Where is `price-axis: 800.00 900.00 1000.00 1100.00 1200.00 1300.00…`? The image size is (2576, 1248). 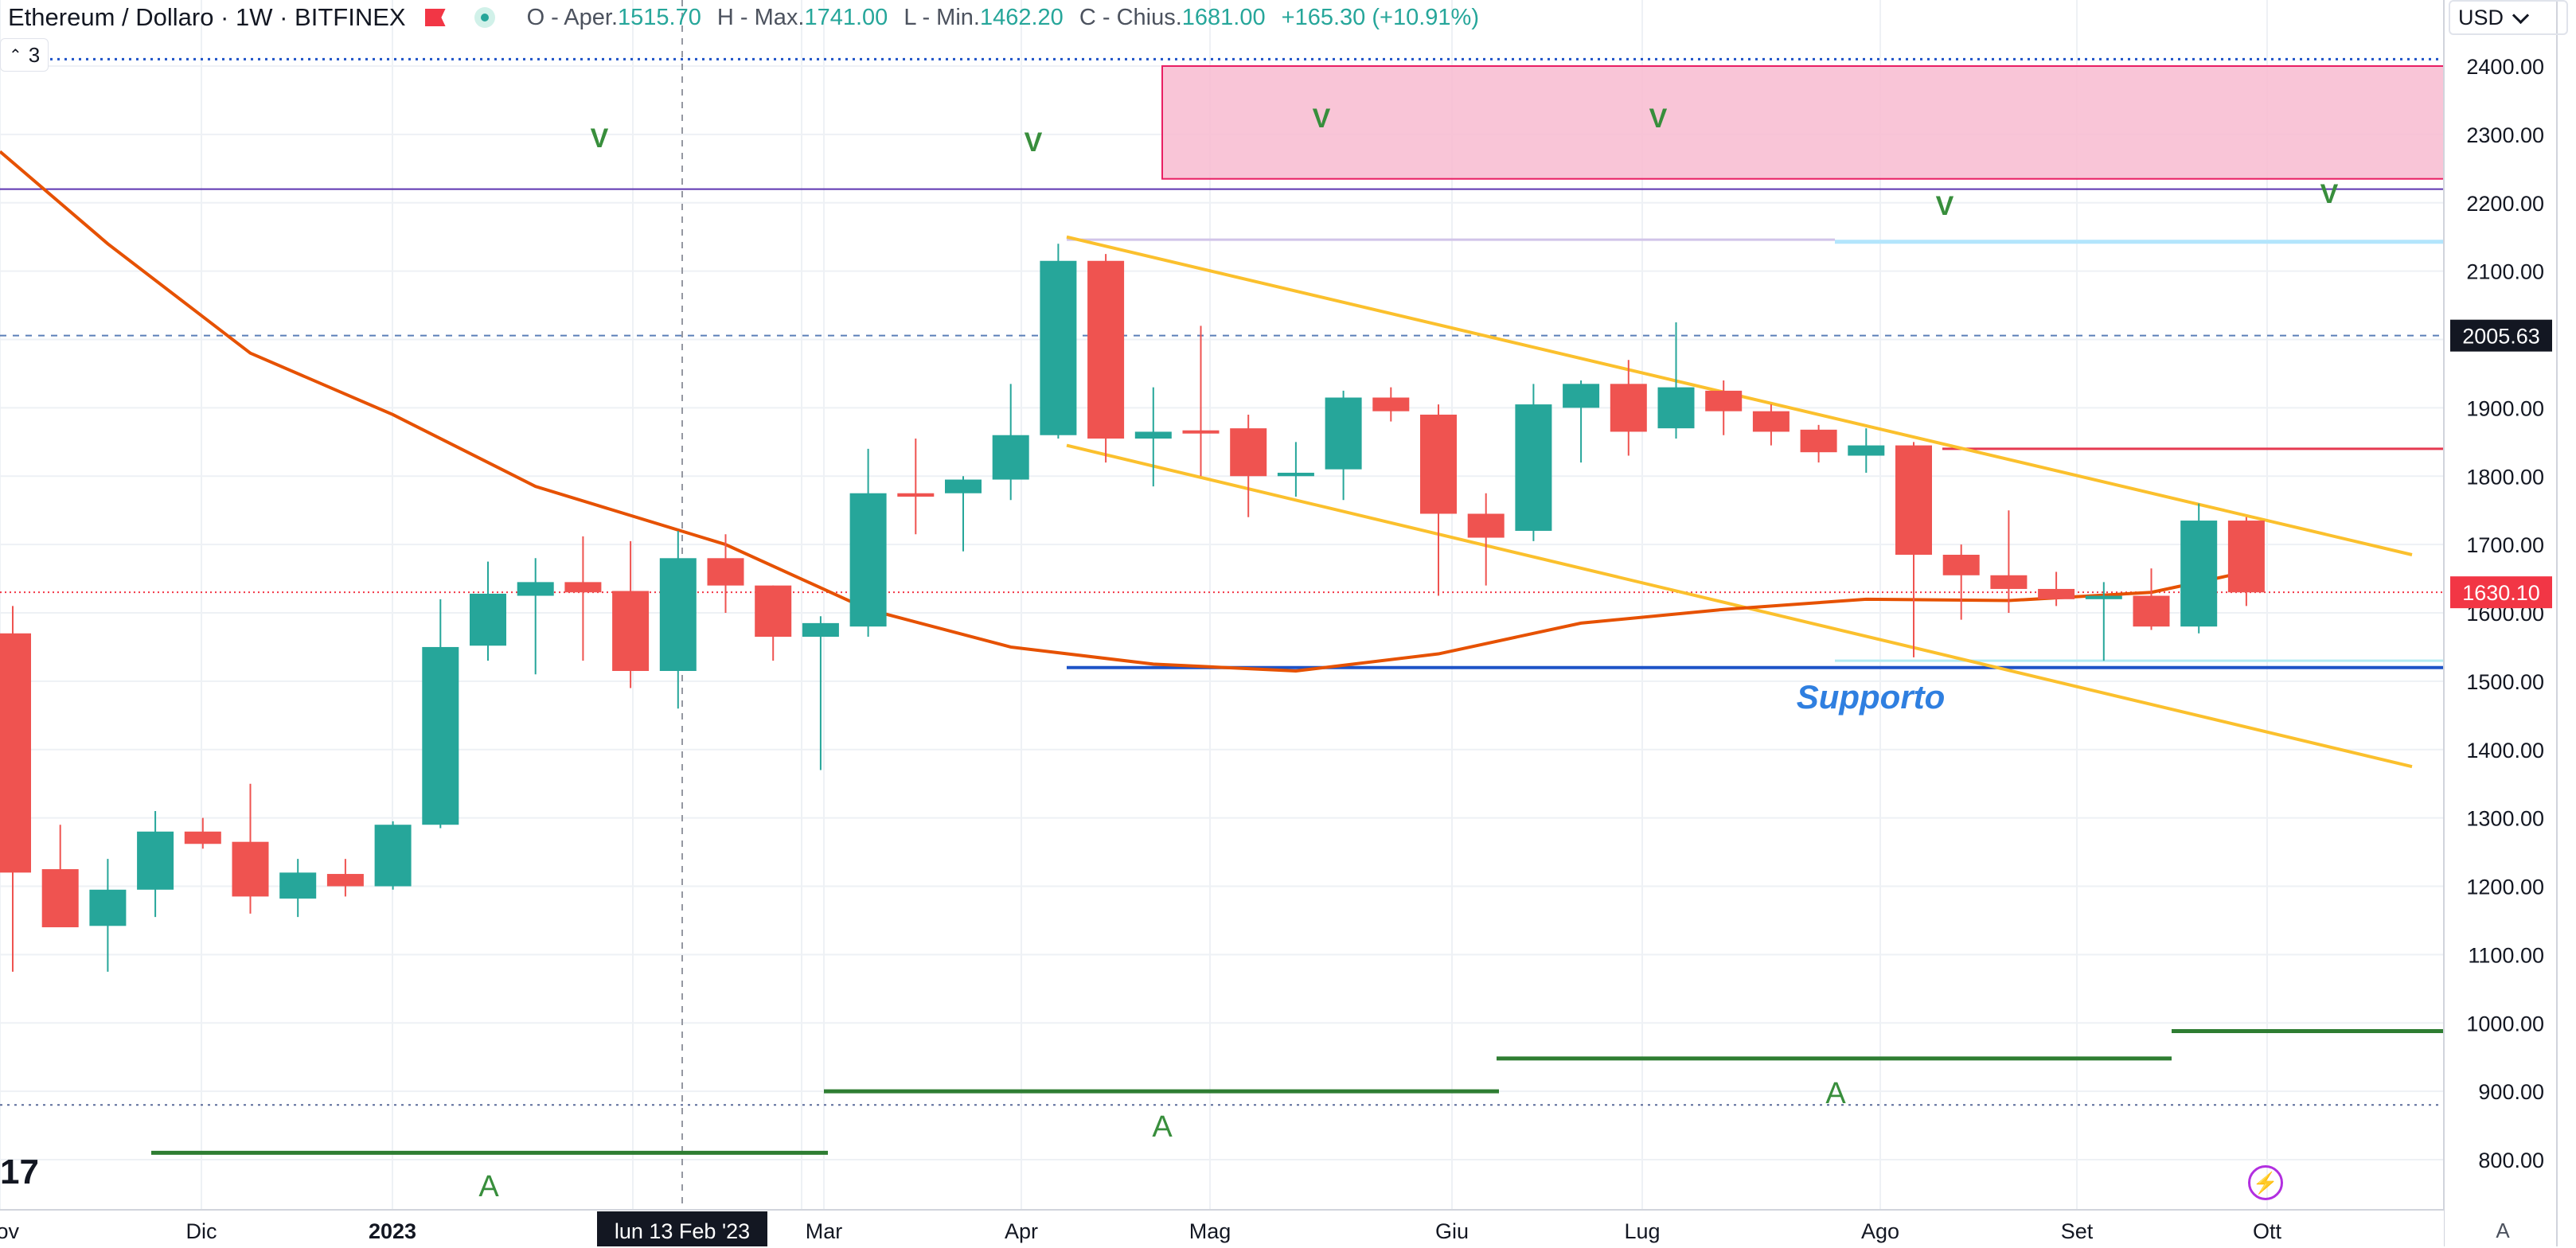
price-axis: 800.00 900.00 1000.00 1100.00 1200.00 1300.00… is located at coordinates (2509, 623).